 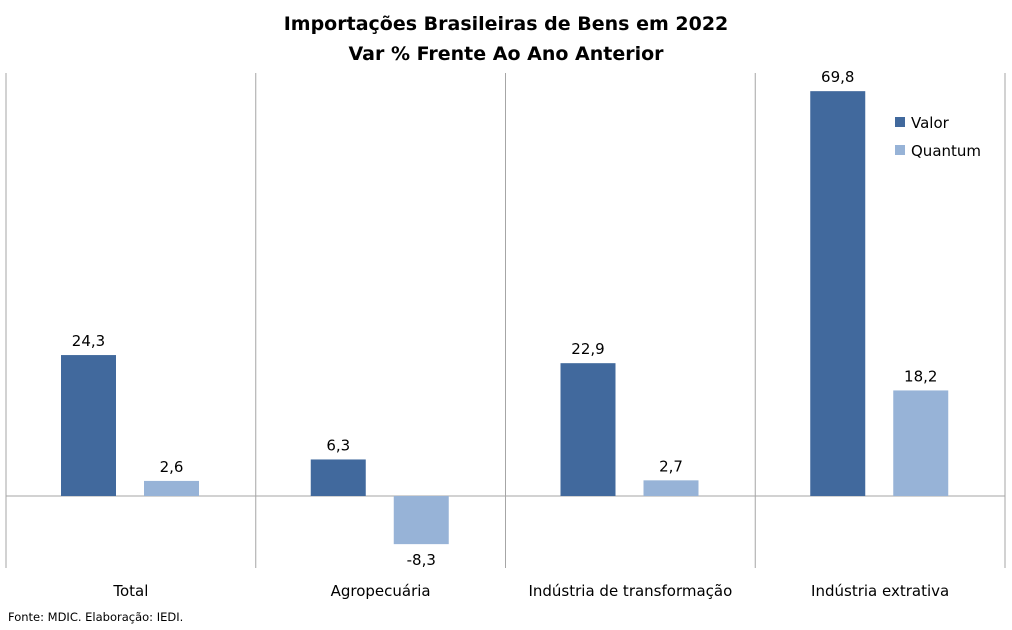 I want to click on data-label: 2,7, so click(x=671, y=466).